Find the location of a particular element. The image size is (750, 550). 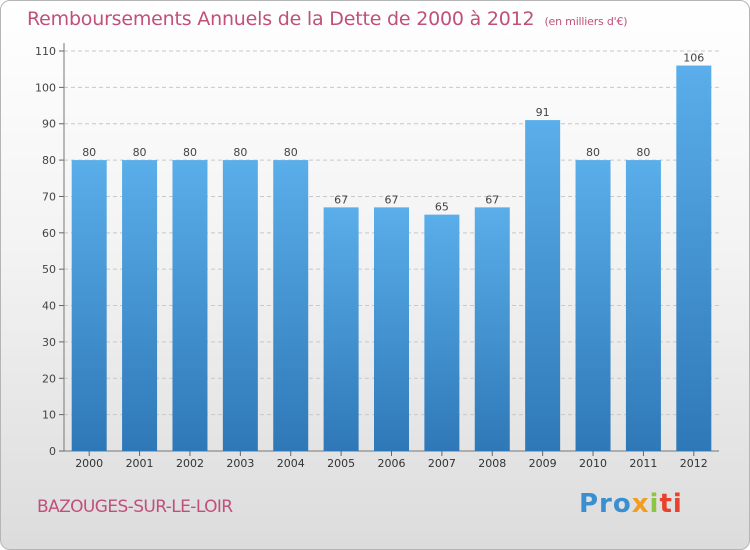

data-label-2004: 80 is located at coordinates (291, 152).